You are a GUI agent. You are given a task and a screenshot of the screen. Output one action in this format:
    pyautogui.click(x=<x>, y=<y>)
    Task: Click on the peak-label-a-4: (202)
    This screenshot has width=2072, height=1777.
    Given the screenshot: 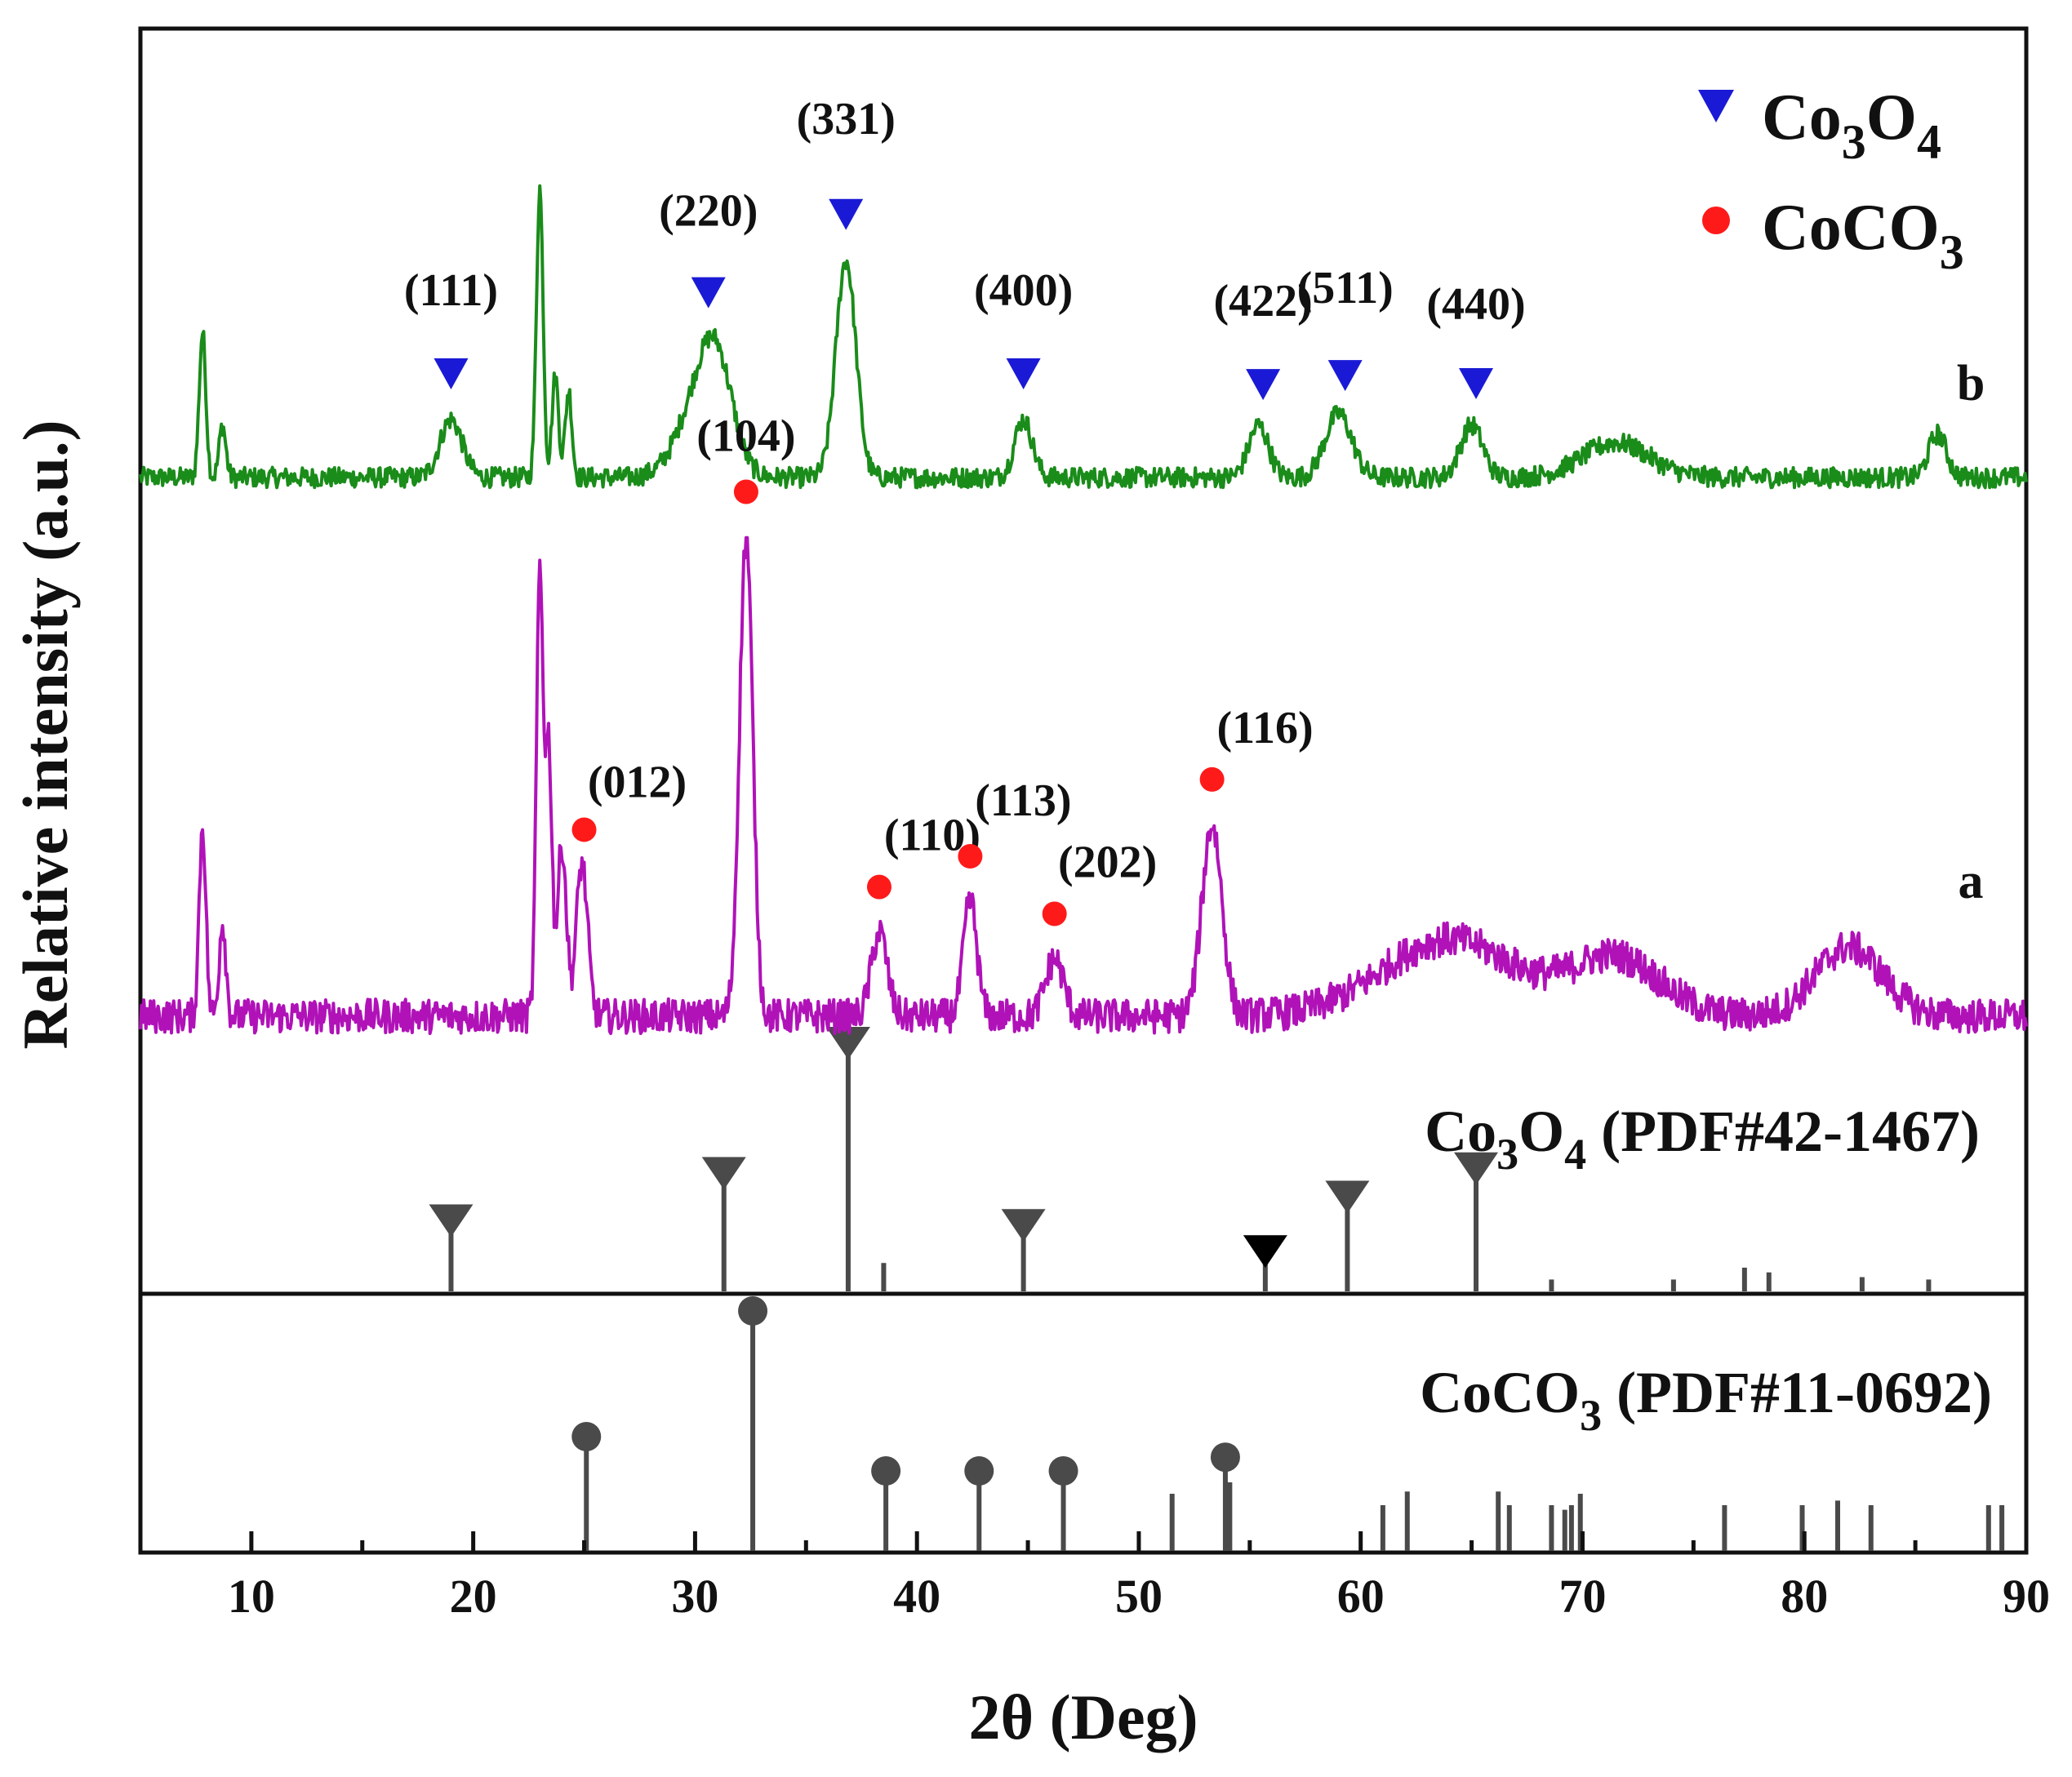 What is the action you would take?
    pyautogui.click(x=1107, y=862)
    